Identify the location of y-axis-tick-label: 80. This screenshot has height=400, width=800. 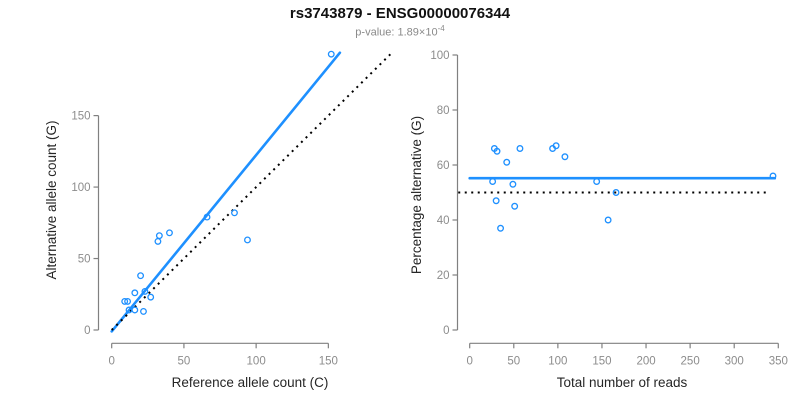
(443, 111).